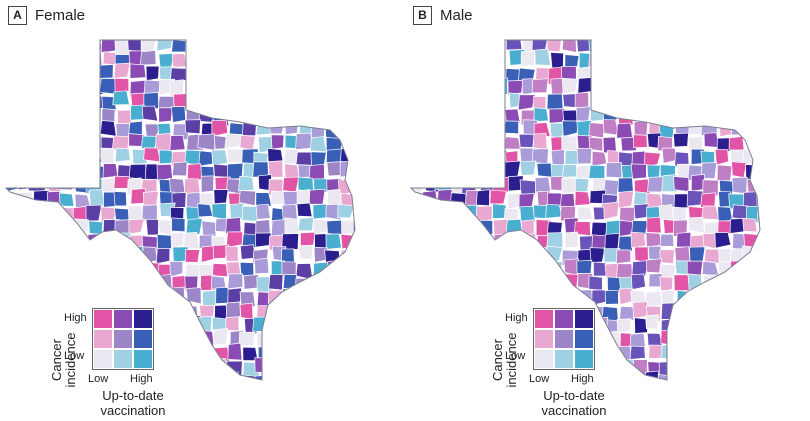 The image size is (810, 421). I want to click on legend-y-low: Low, so click(74, 356).